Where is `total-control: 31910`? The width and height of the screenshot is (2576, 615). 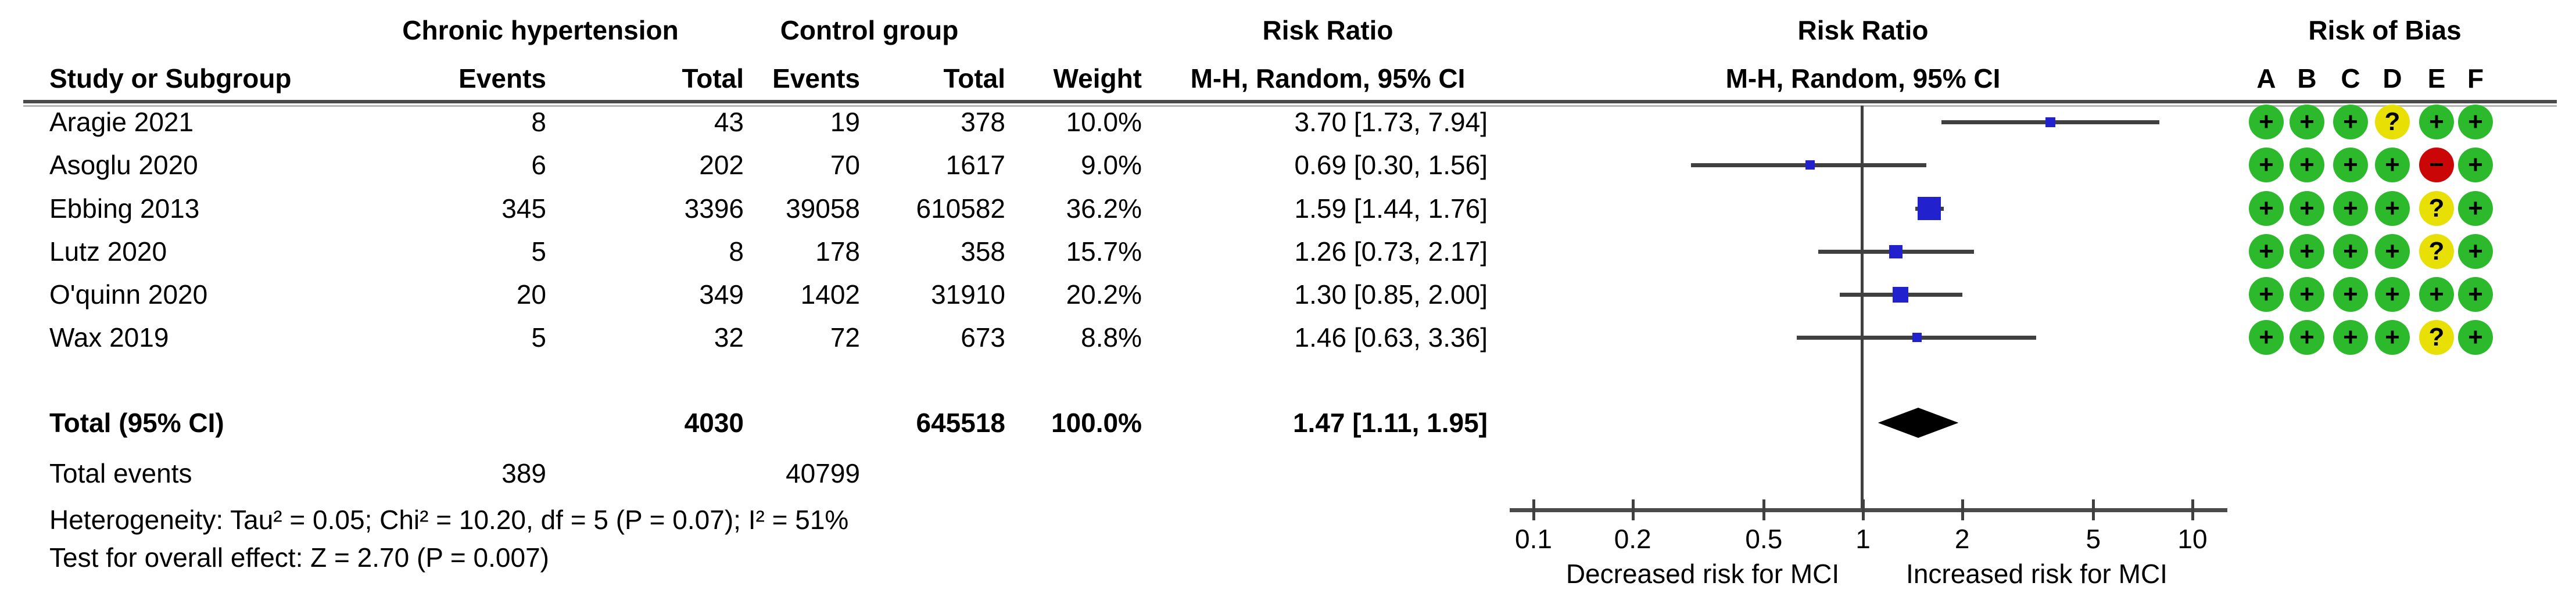
total-control: 31910 is located at coordinates (968, 294).